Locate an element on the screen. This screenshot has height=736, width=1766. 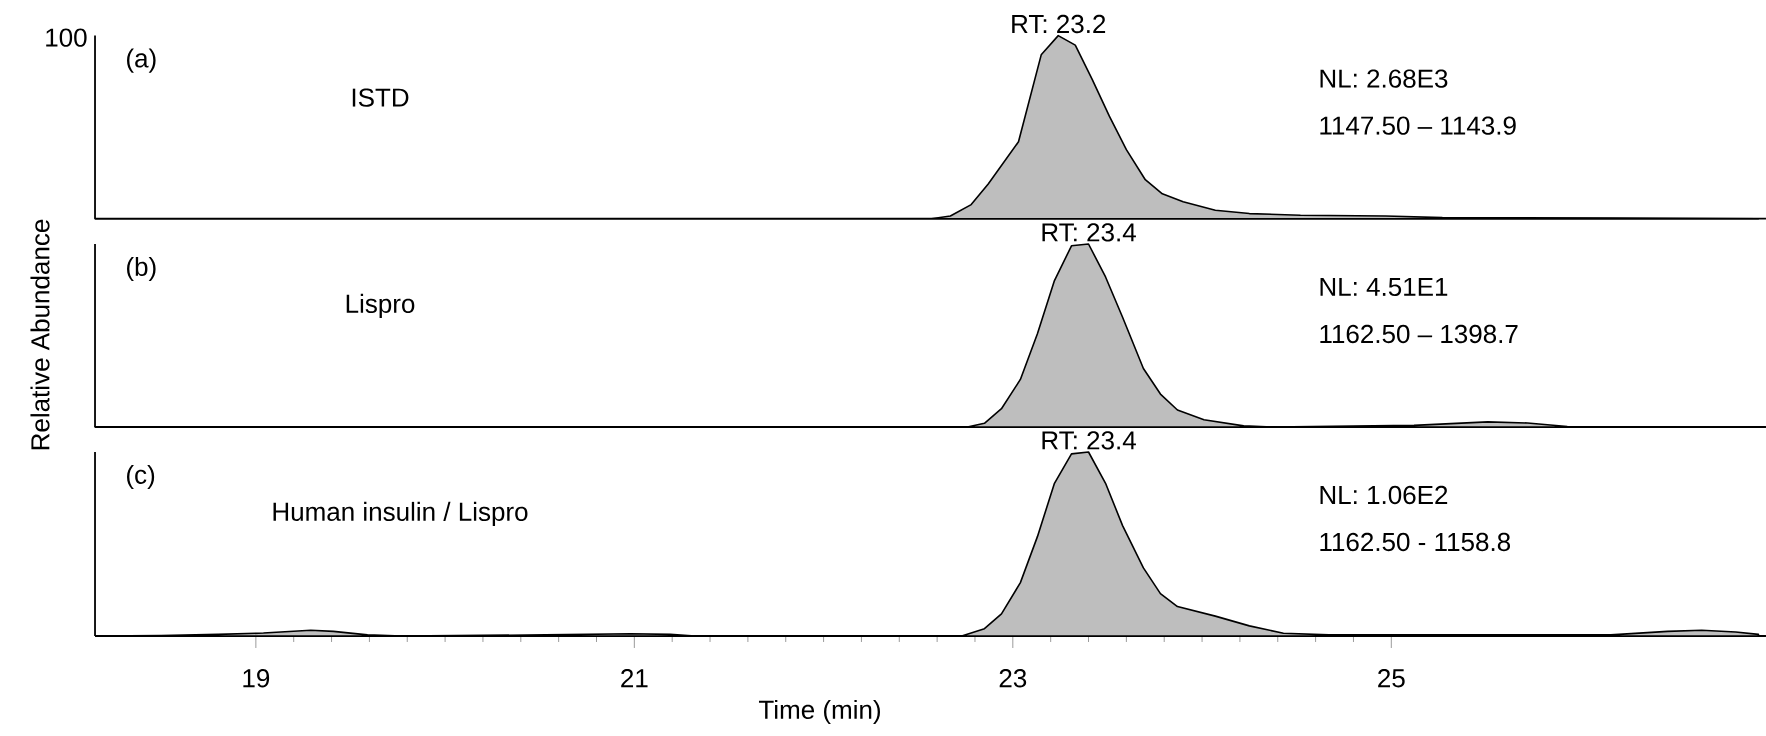
x-tick-label: 21 is located at coordinates (634, 678).